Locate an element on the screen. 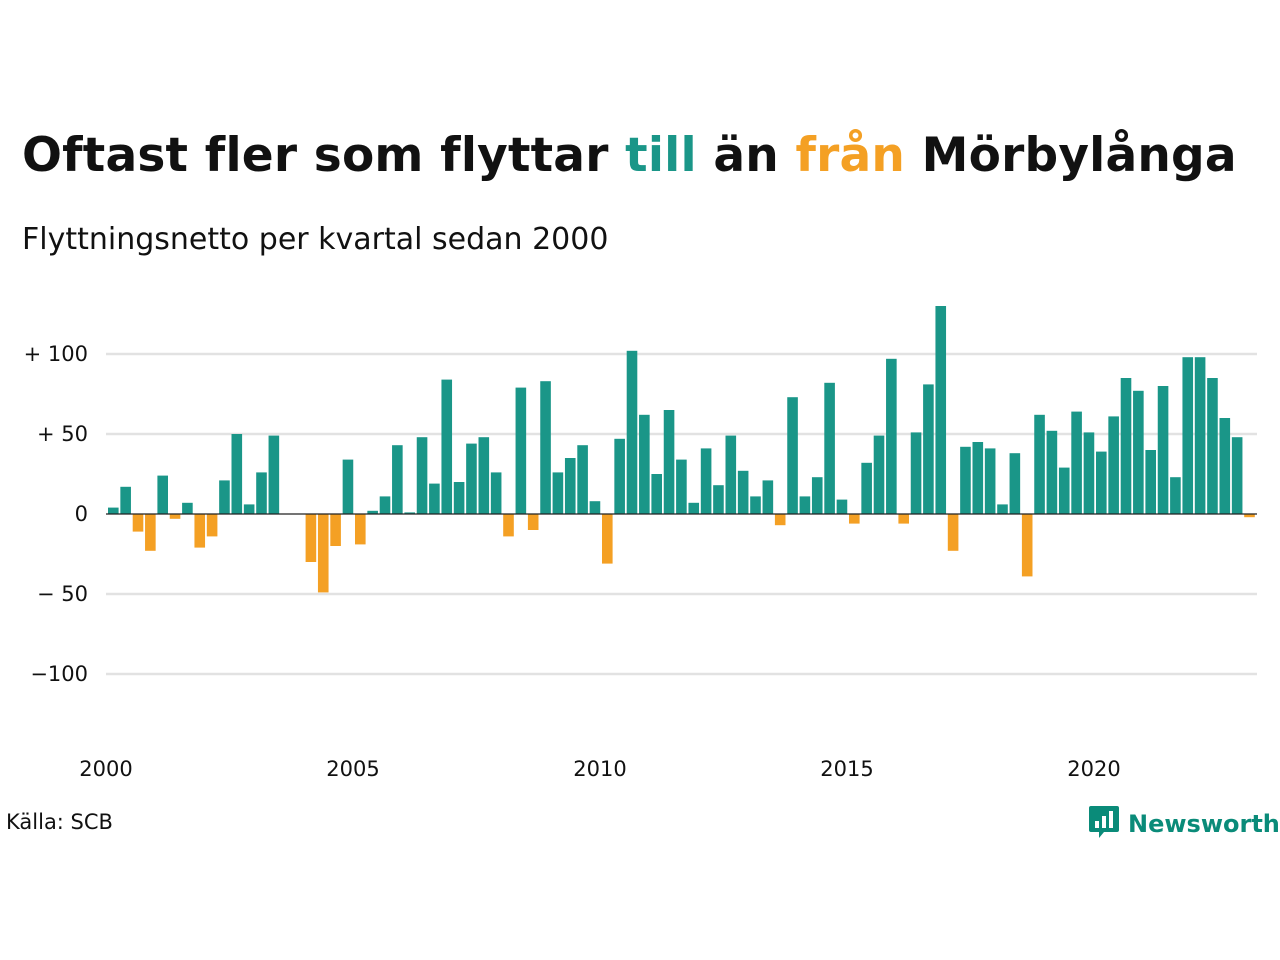 The height and width of the screenshot is (960, 1280). y-tick-label: − 50 is located at coordinates (62, 594).